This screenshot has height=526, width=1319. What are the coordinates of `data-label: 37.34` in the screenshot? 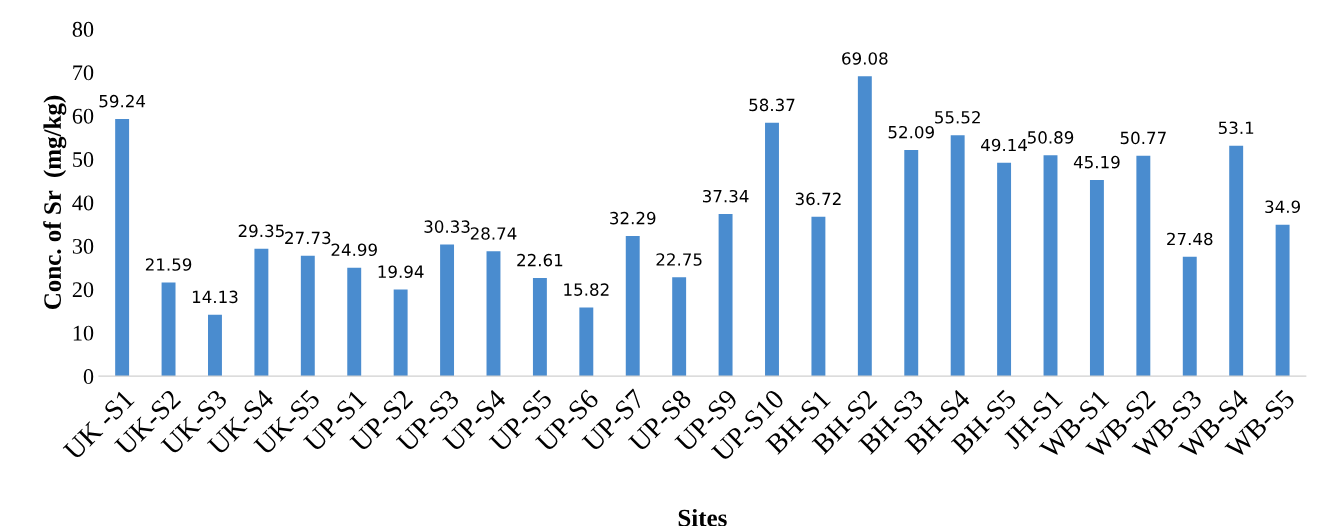 It's located at (725, 196).